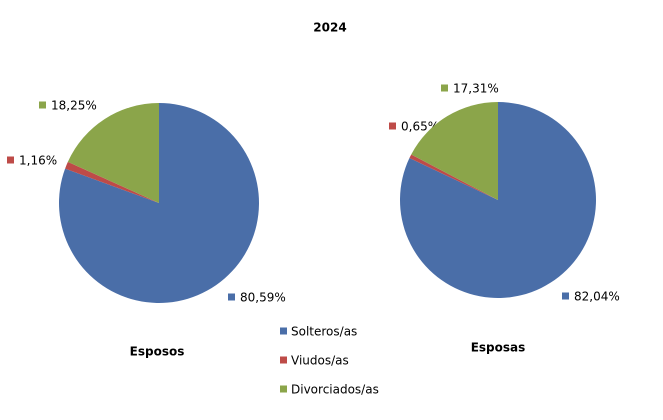  What do you see at coordinates (38, 161) in the screenshot?
I see `data-label: 1,16%` at bounding box center [38, 161].